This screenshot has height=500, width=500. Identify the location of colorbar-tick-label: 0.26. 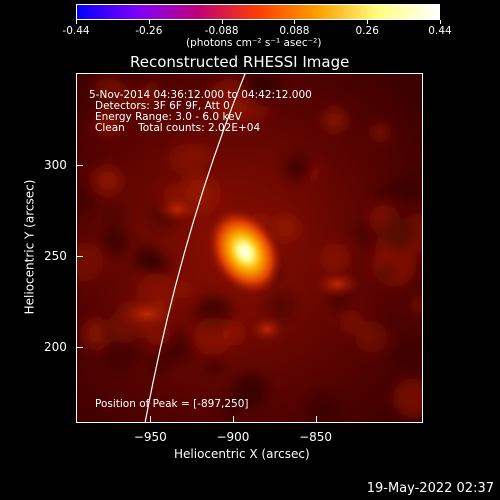
(367, 31).